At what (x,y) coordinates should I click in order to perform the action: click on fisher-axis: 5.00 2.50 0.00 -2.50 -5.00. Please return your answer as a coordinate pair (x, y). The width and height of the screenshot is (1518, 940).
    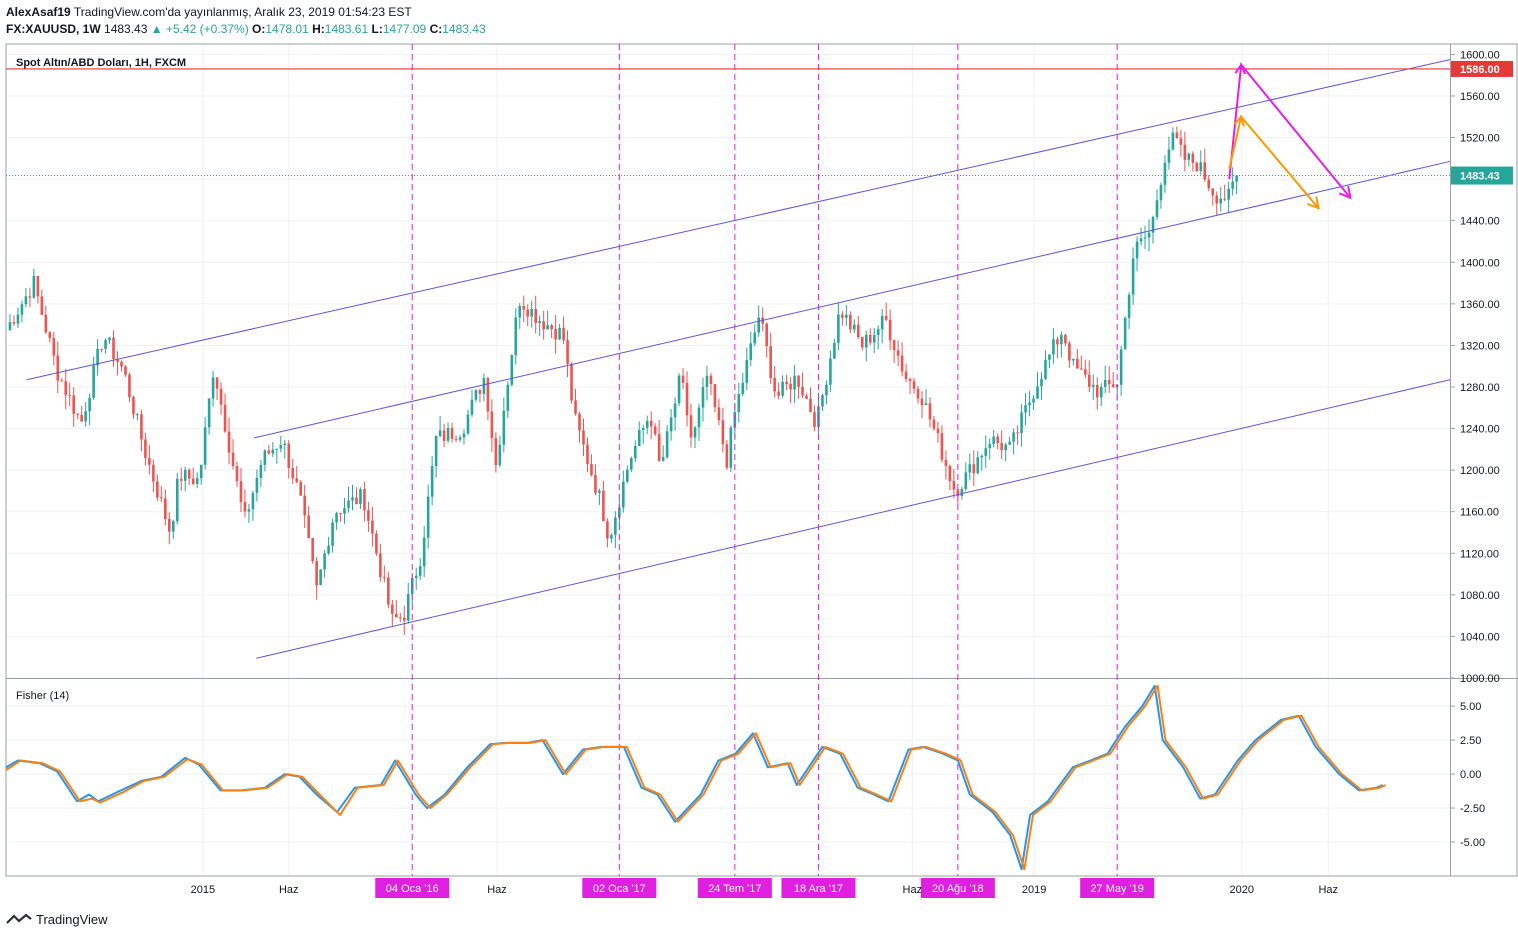
    Looking at the image, I should click on (1467, 775).